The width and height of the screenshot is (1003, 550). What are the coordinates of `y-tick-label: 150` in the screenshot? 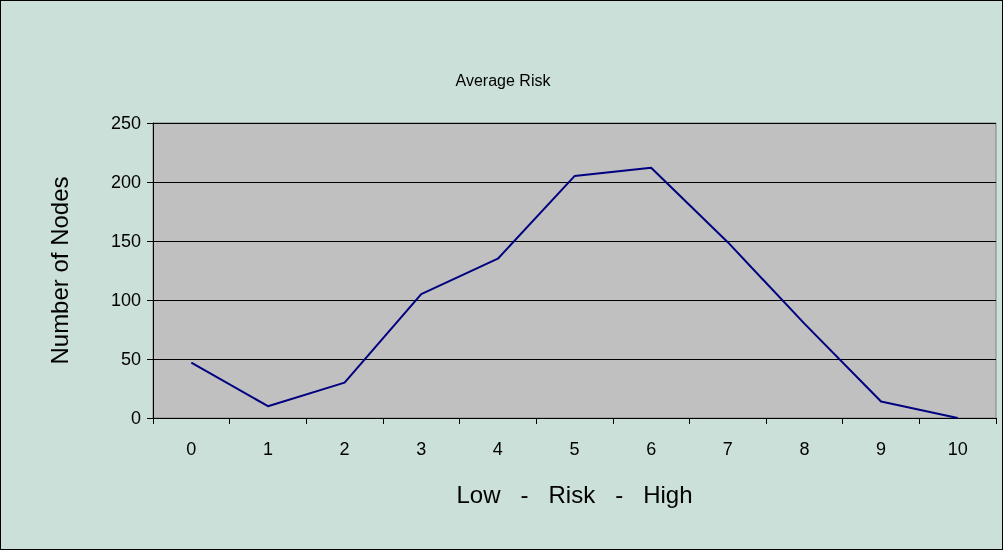 It's located at (125, 241).